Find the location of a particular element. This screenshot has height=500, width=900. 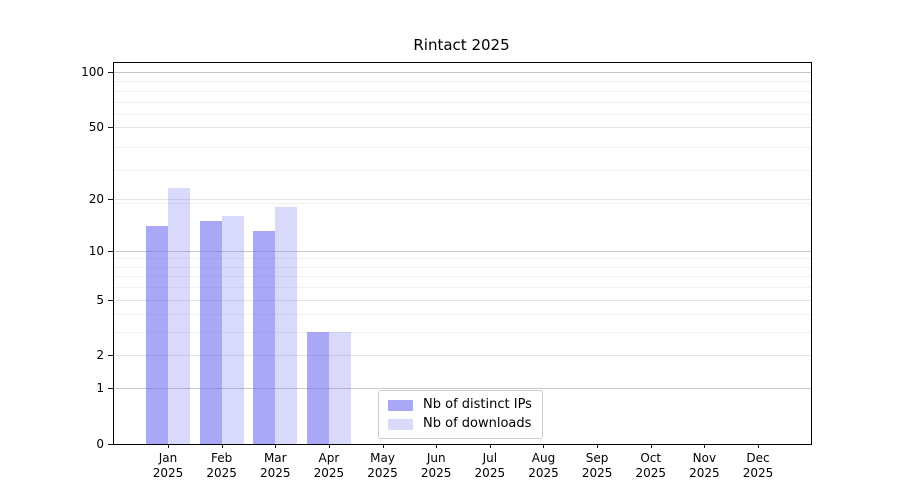

x-tick-month: Jul is located at coordinates (490, 458).